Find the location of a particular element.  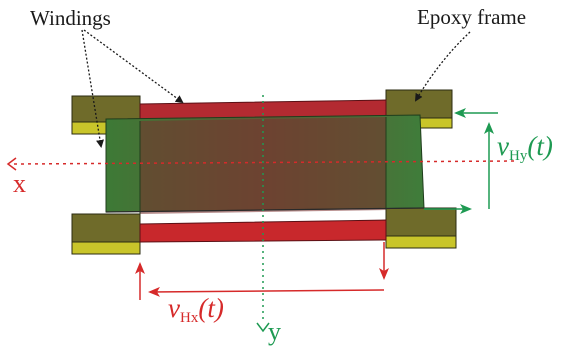

x-axis-label: x is located at coordinates (19, 183).